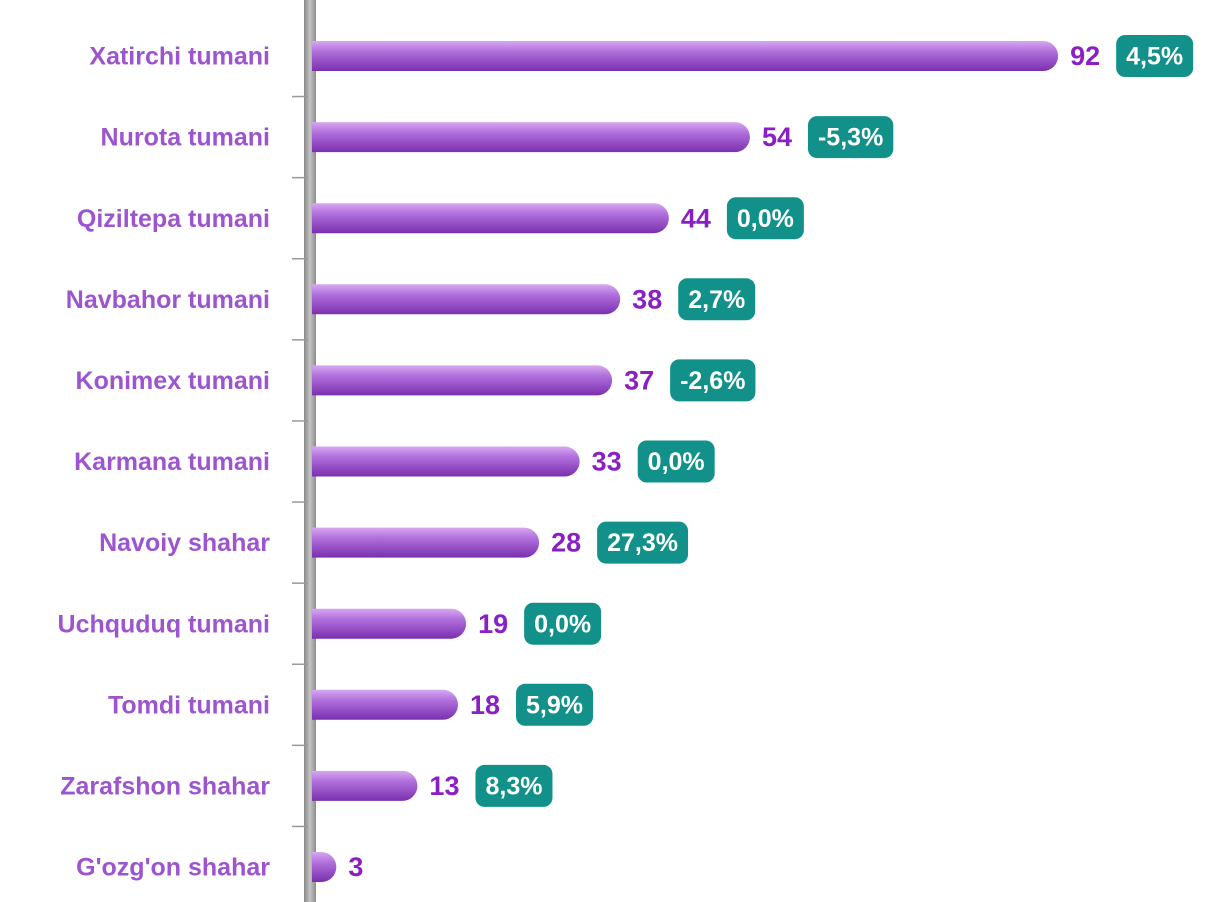 This screenshot has height=902, width=1212. What do you see at coordinates (566, 543) in the screenshot?
I see `value-label: 28` at bounding box center [566, 543].